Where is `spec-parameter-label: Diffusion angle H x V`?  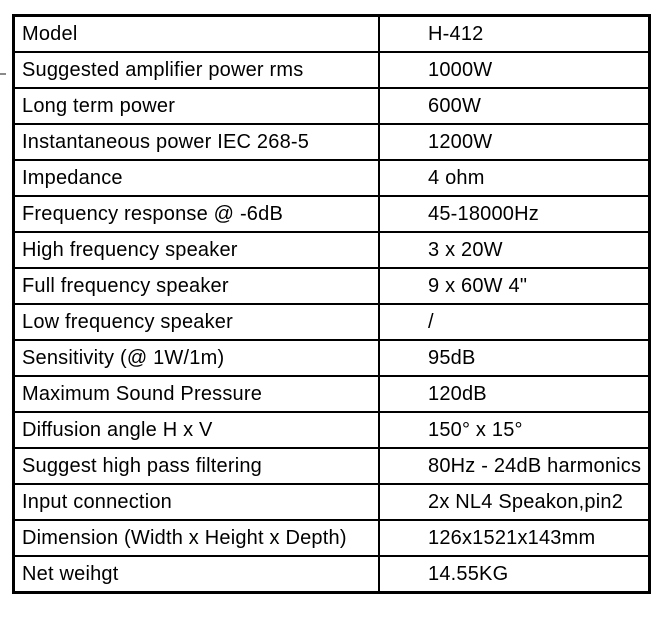
spec-parameter-label: Diffusion angle H x V is located at coordinates (196, 430).